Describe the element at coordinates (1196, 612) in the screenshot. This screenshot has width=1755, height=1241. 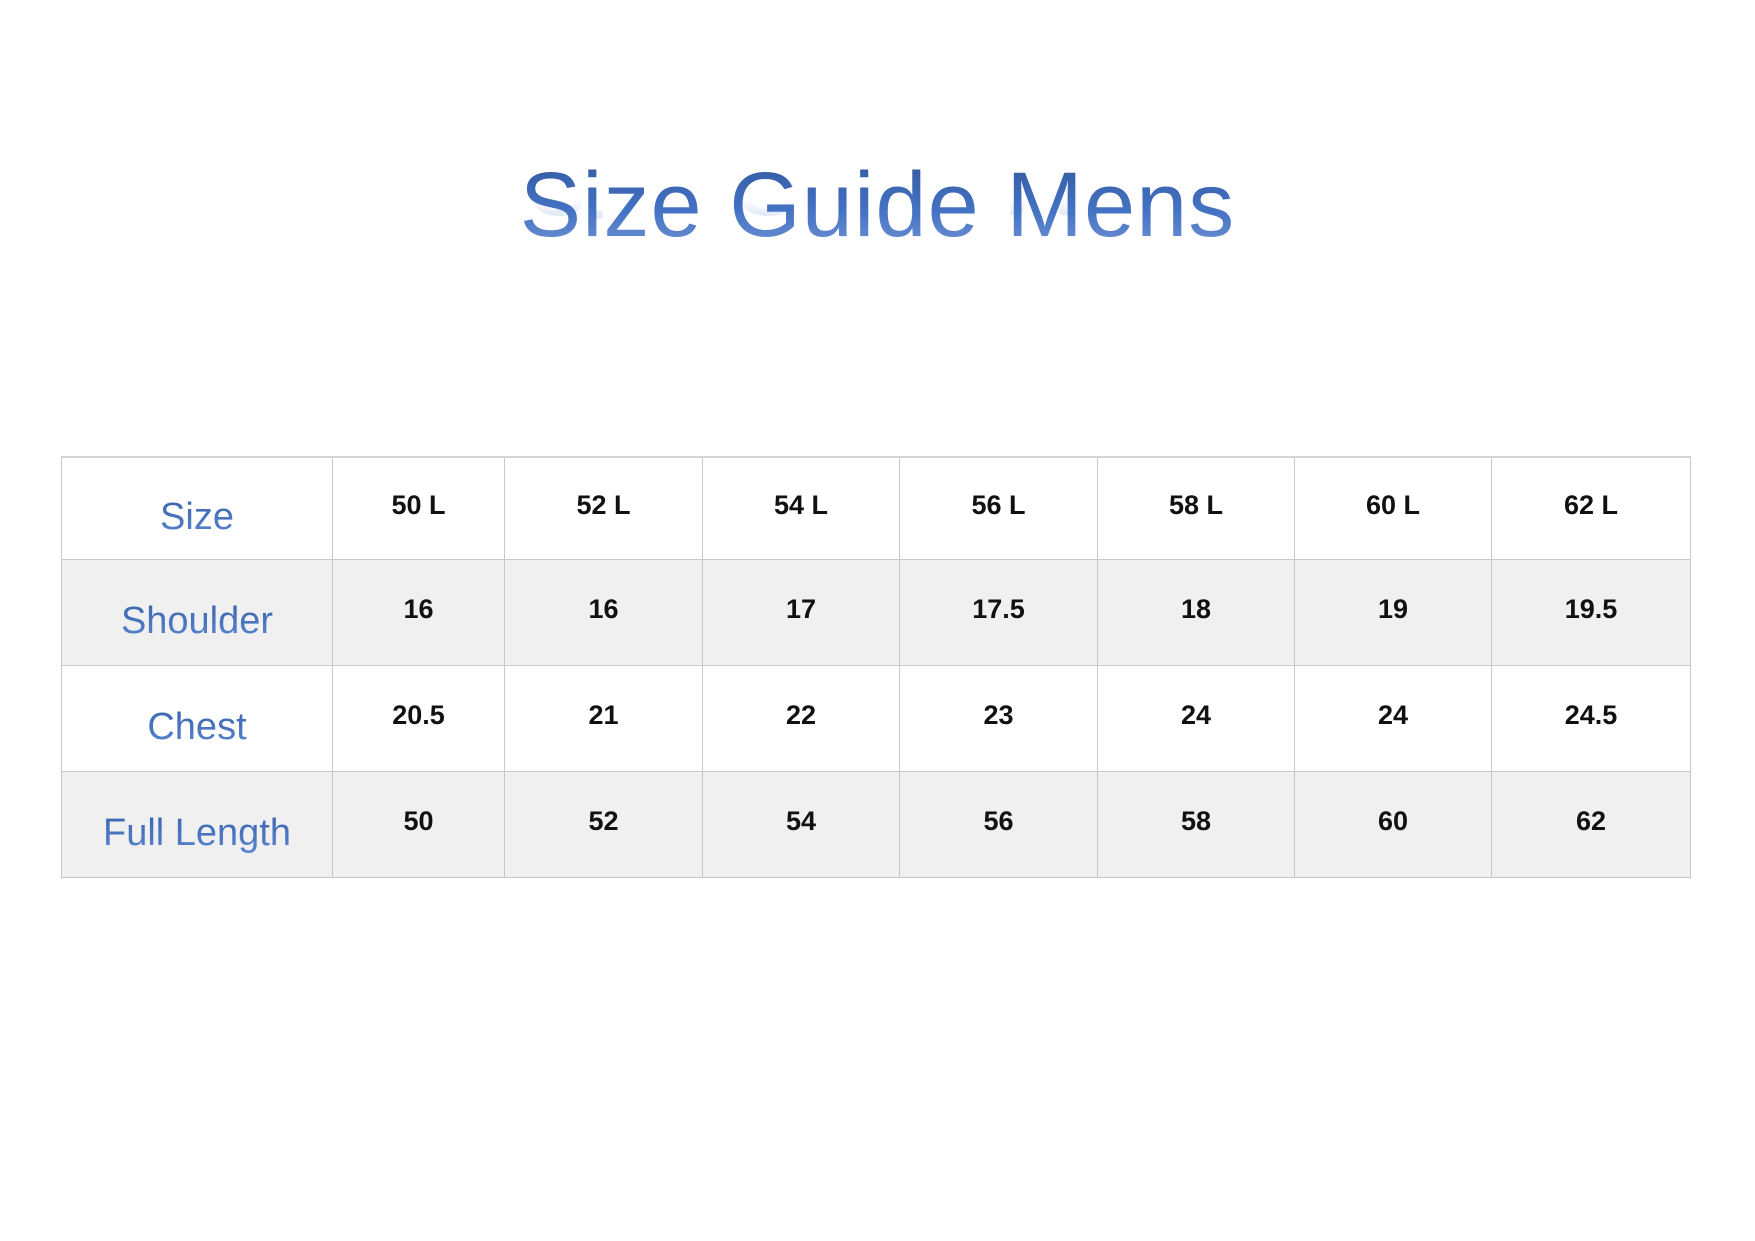
I see `table-cell: 18` at that location.